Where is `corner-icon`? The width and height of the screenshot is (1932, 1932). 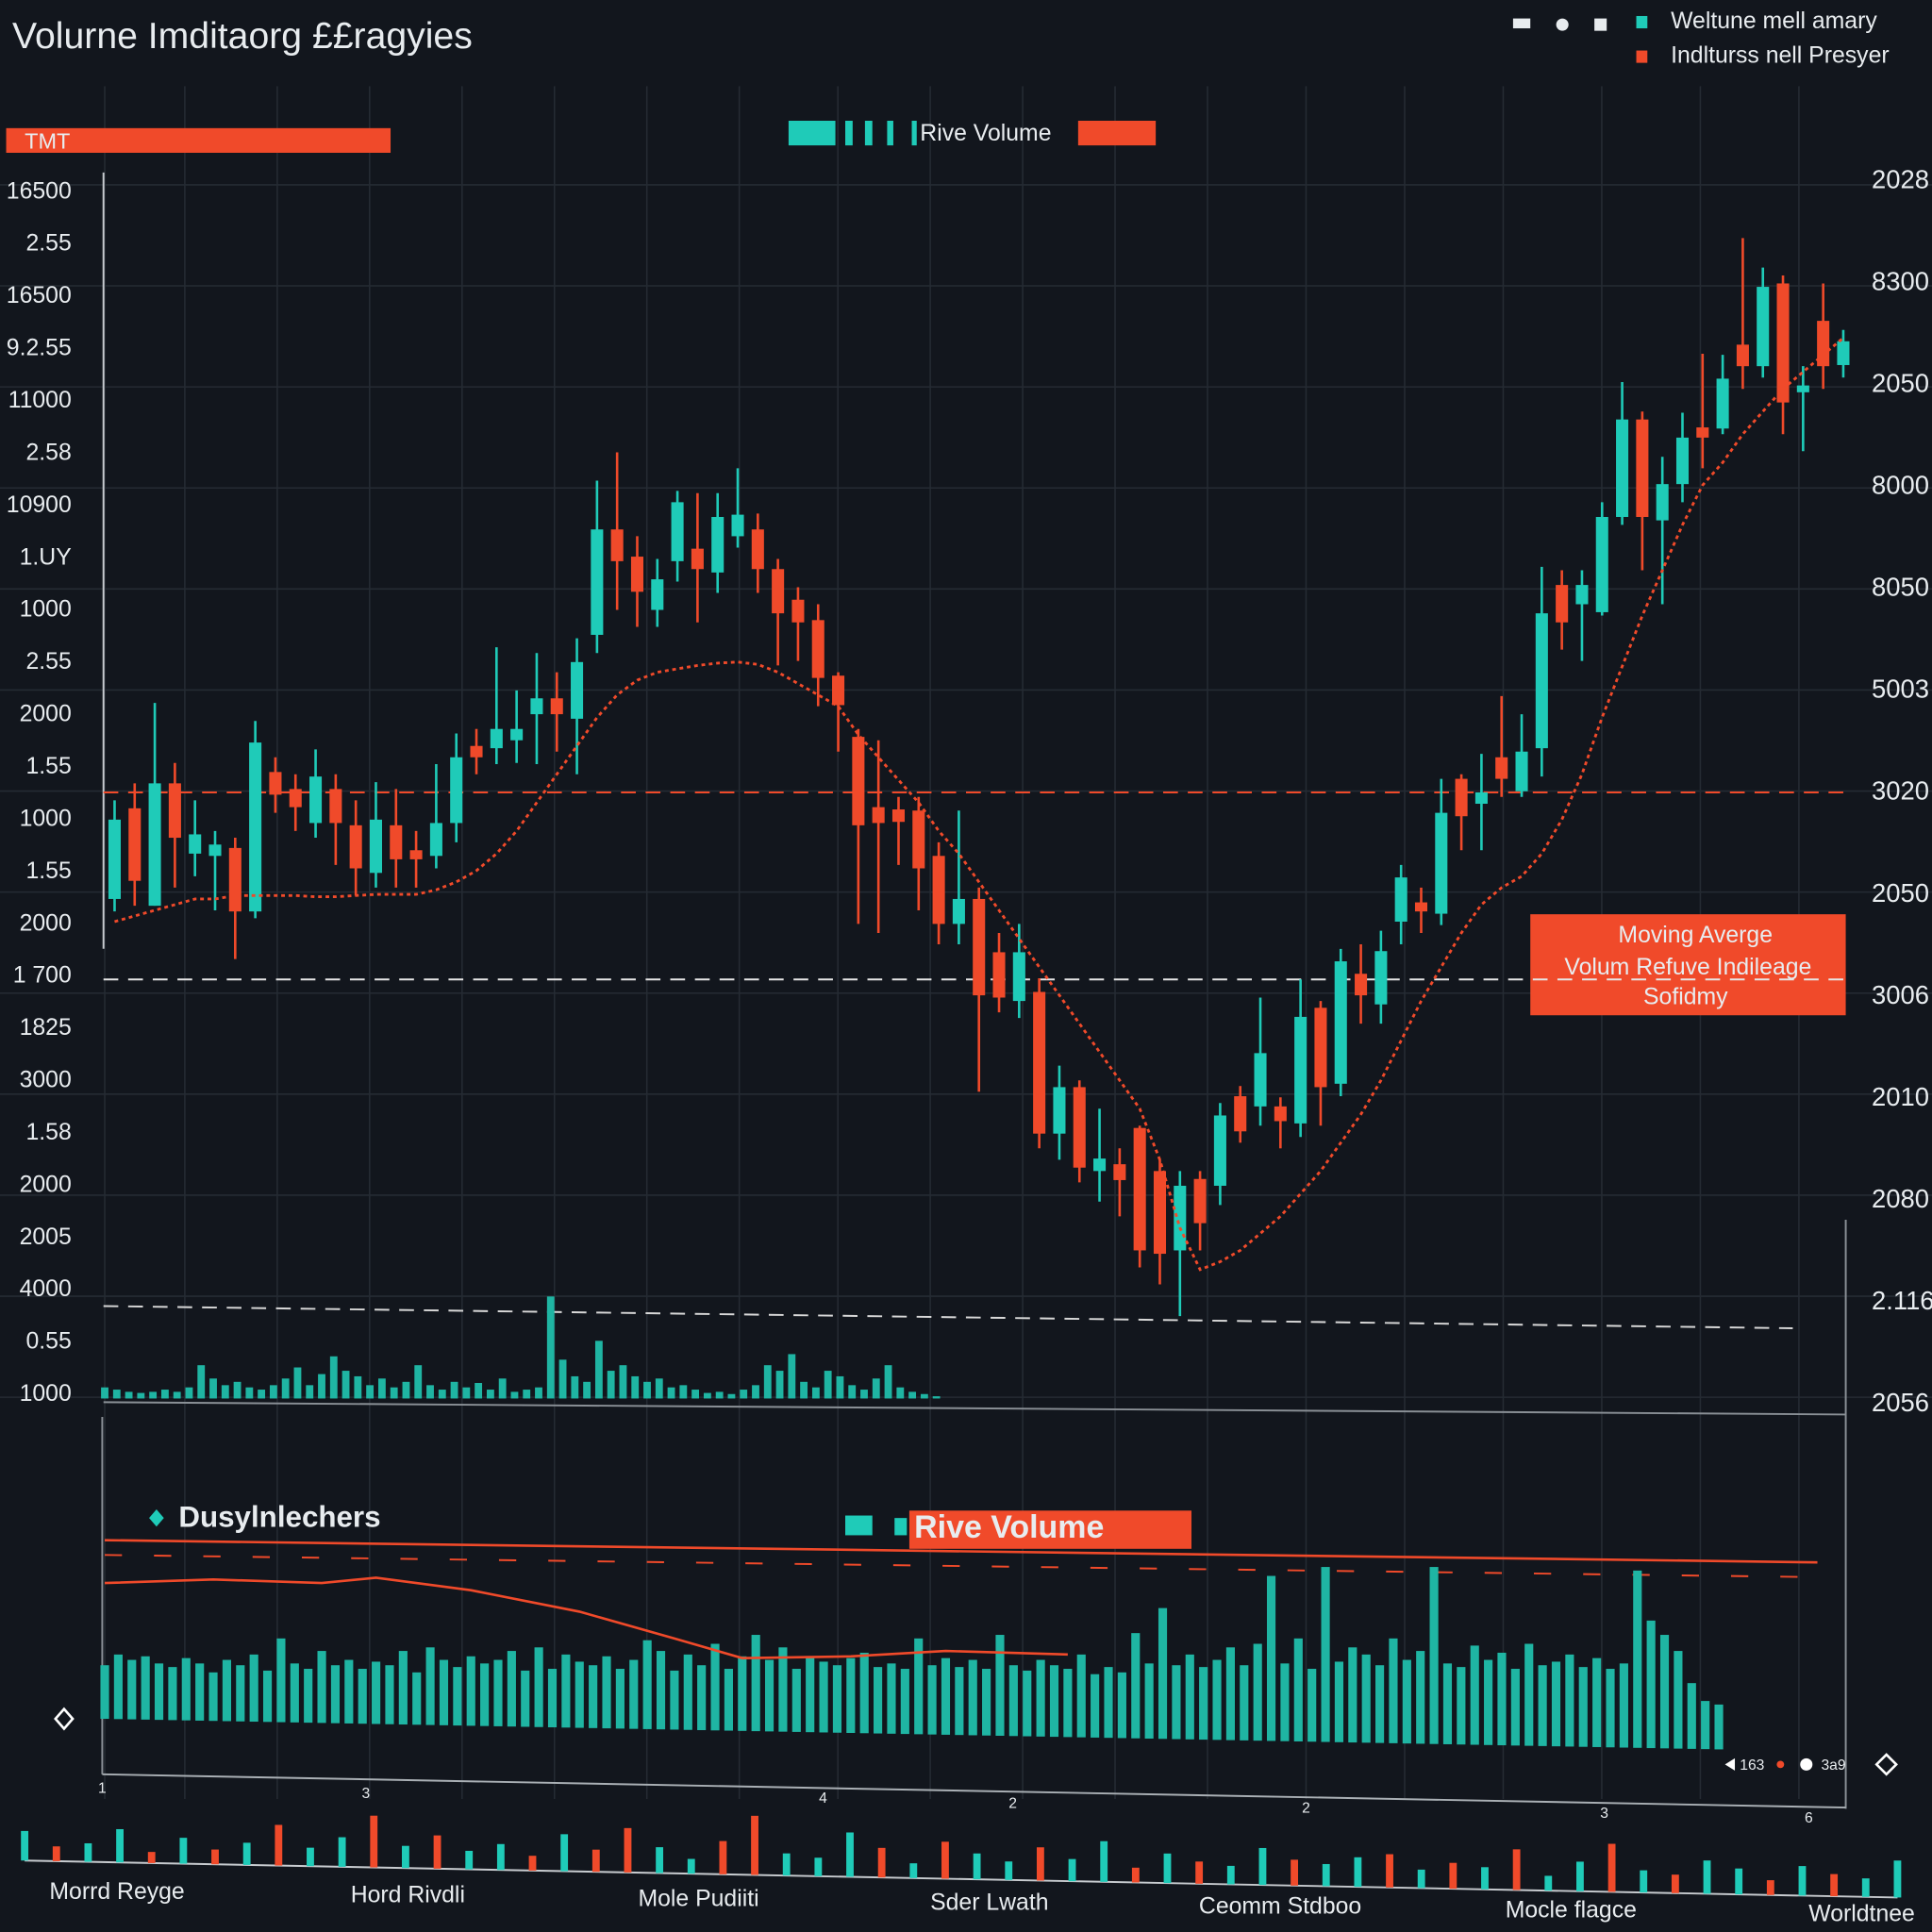 corner-icon is located at coordinates (1730, 1764).